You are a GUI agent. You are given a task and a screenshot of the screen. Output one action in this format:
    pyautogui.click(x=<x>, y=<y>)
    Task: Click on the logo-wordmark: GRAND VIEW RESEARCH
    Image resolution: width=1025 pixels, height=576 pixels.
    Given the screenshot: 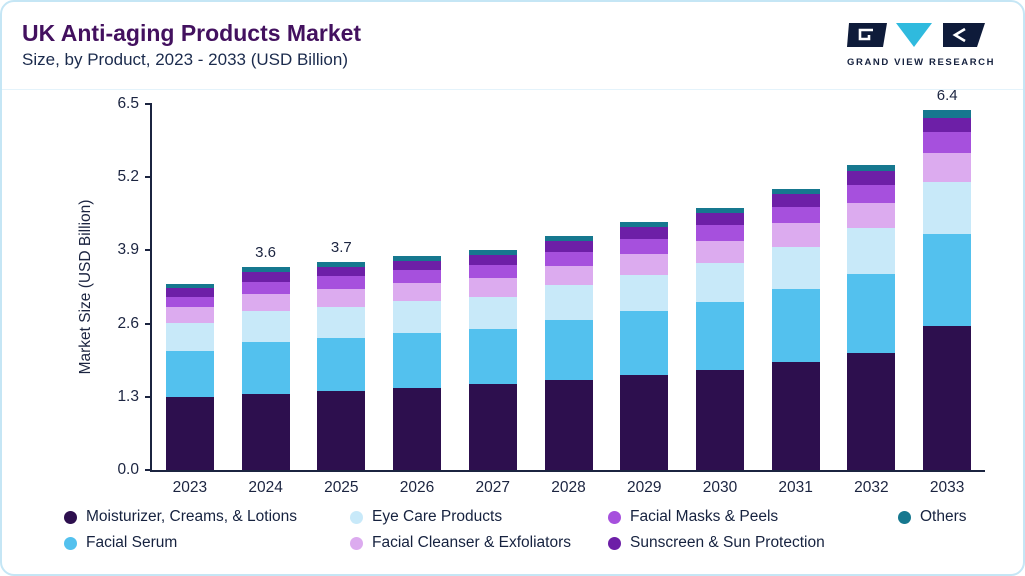 What is the action you would take?
    pyautogui.click(x=921, y=62)
    